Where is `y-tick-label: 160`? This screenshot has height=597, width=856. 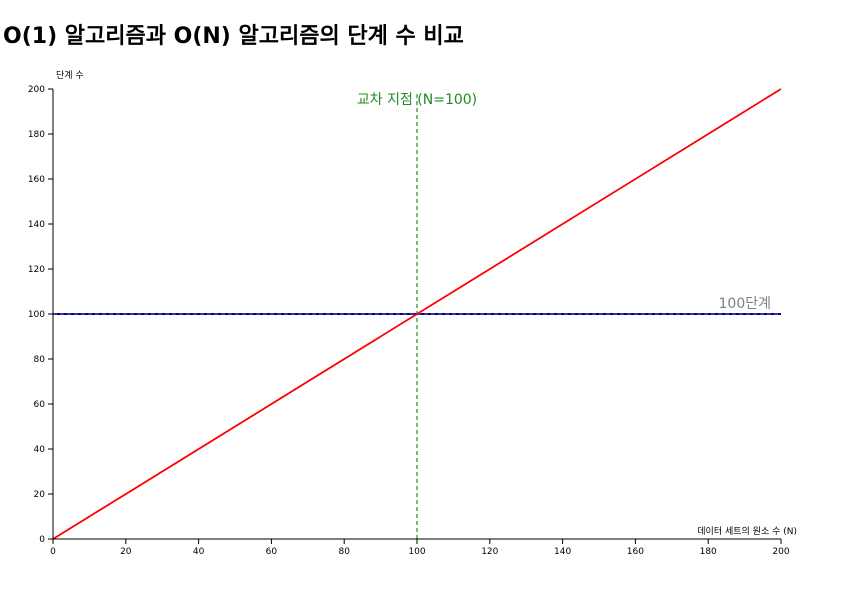
y-tick-label: 160 is located at coordinates (36, 180).